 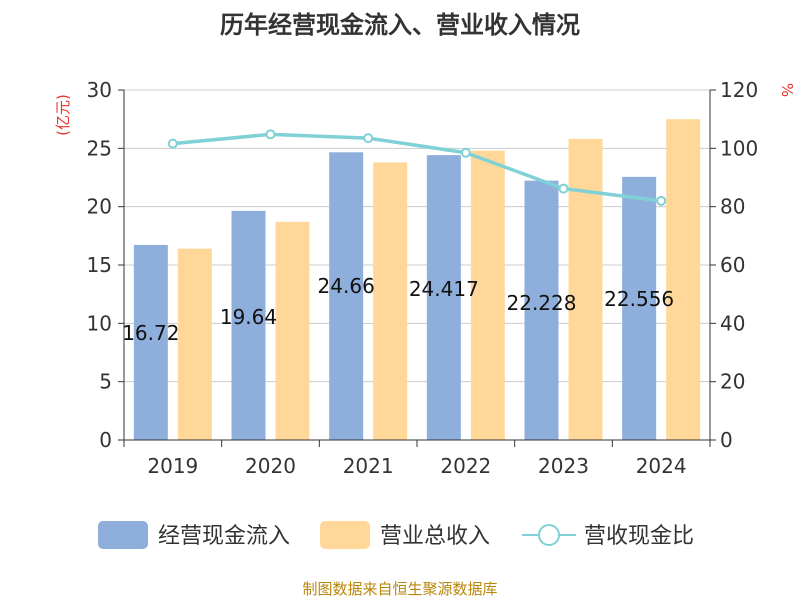 I want to click on ratio-line, so click(x=417, y=167).